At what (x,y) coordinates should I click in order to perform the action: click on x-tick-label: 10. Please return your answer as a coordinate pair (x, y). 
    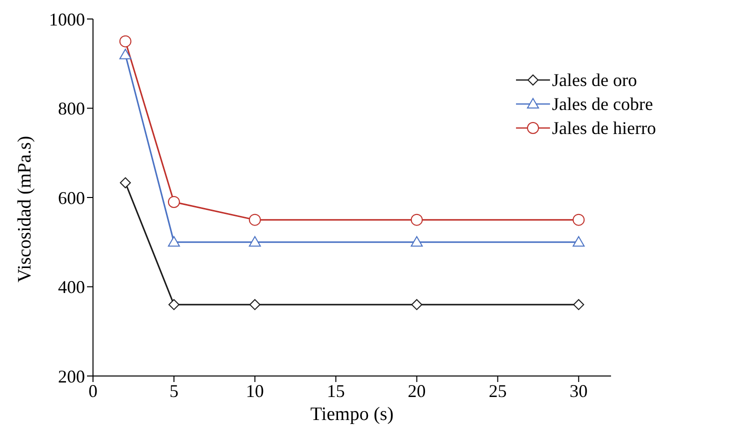
    Looking at the image, I should click on (255, 390).